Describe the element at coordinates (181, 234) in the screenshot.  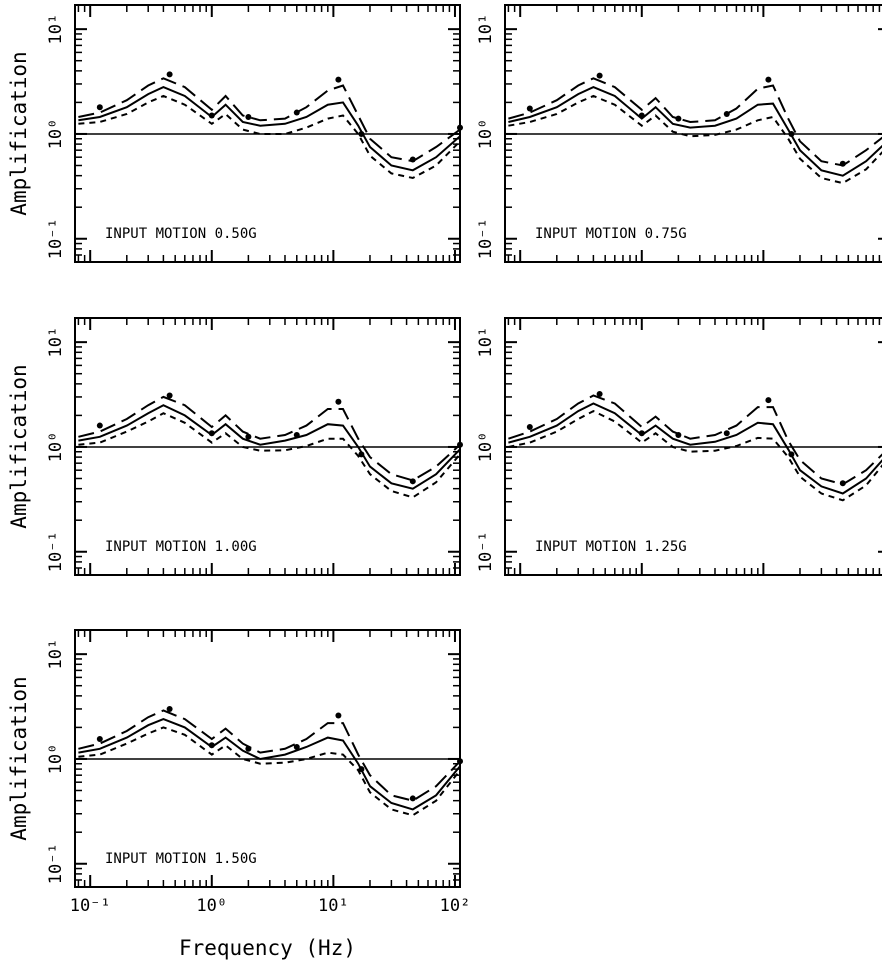
I see `annotation: INPUT MOTION 0.50G` at that location.